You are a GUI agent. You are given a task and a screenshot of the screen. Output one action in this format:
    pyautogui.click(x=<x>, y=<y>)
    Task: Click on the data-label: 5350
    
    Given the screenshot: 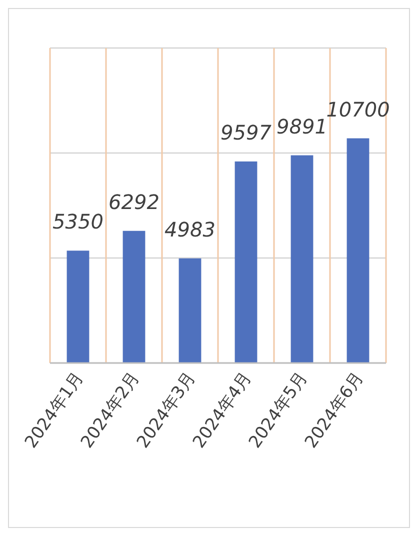 What is the action you would take?
    pyautogui.click(x=78, y=222)
    